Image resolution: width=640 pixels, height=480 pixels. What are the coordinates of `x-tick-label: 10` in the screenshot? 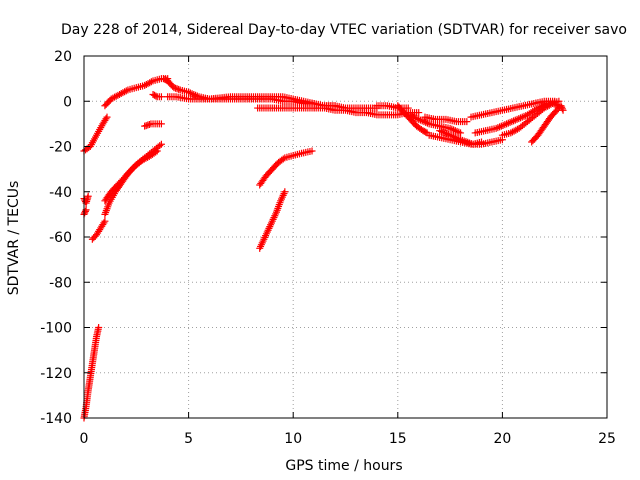 It's located at (293, 439).